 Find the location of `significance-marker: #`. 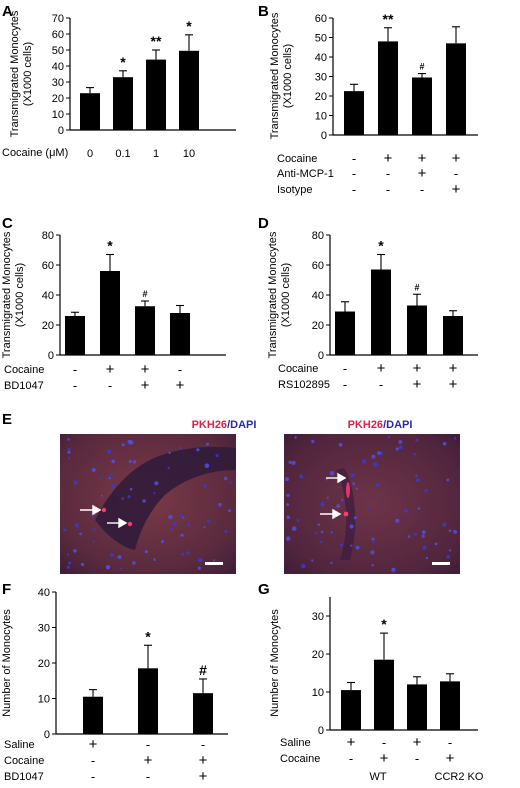

significance-marker: # is located at coordinates (144, 294).